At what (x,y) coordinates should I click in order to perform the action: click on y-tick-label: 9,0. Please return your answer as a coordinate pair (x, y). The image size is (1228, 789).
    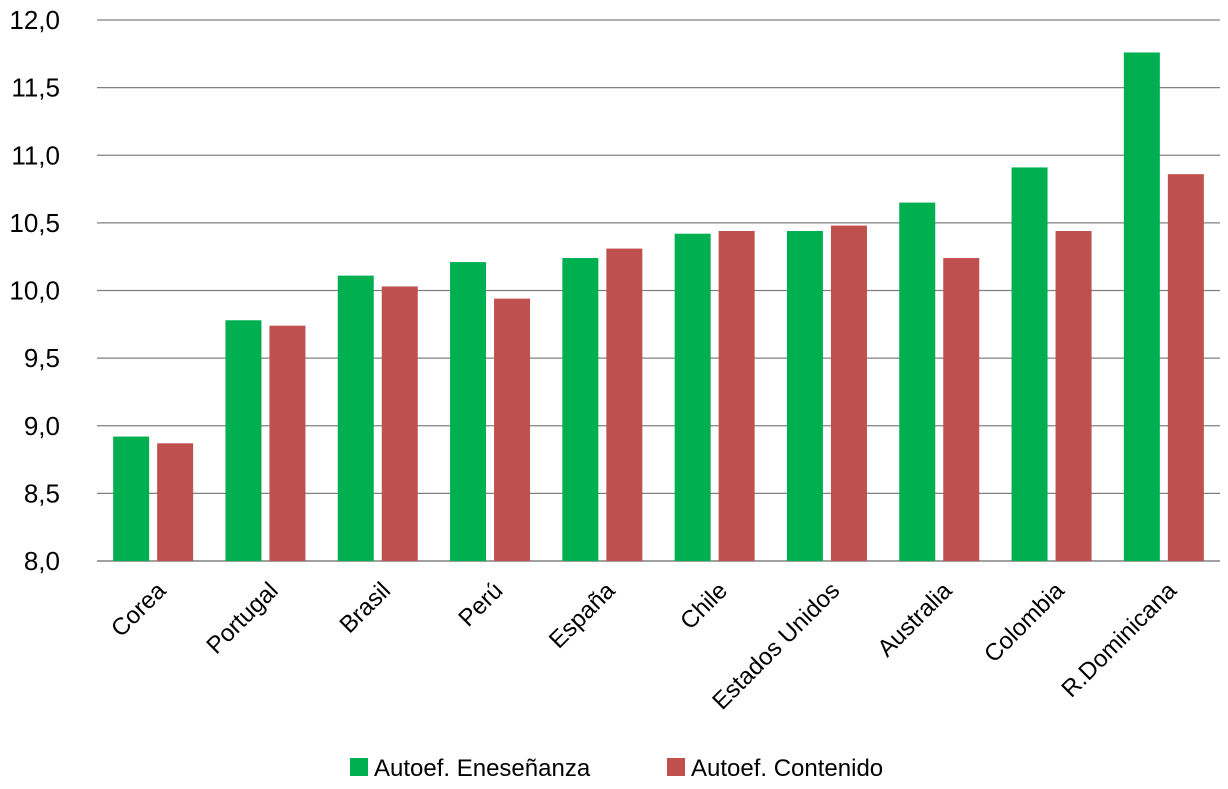
    Looking at the image, I should click on (42, 426).